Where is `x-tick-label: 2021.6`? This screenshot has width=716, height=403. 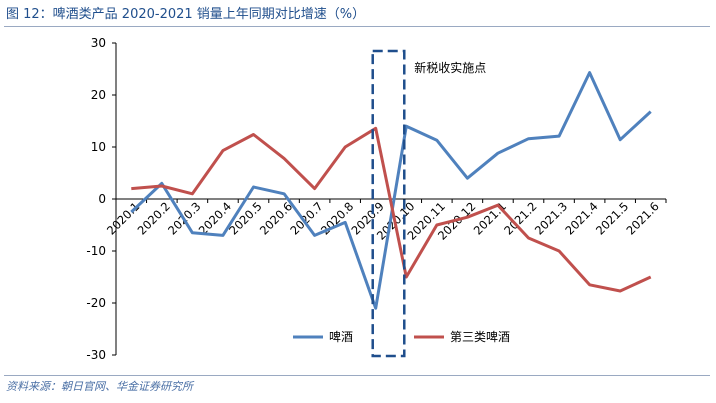
x-tick-label: 2021.6 is located at coordinates (642, 218).